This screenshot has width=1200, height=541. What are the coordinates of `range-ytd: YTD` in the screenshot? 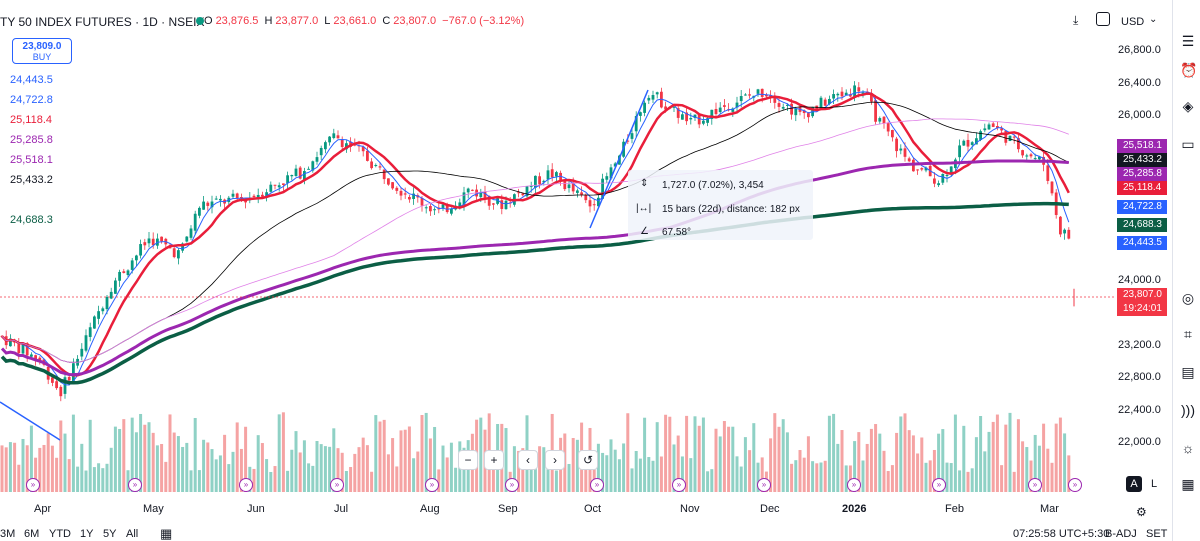 It's located at (60, 534).